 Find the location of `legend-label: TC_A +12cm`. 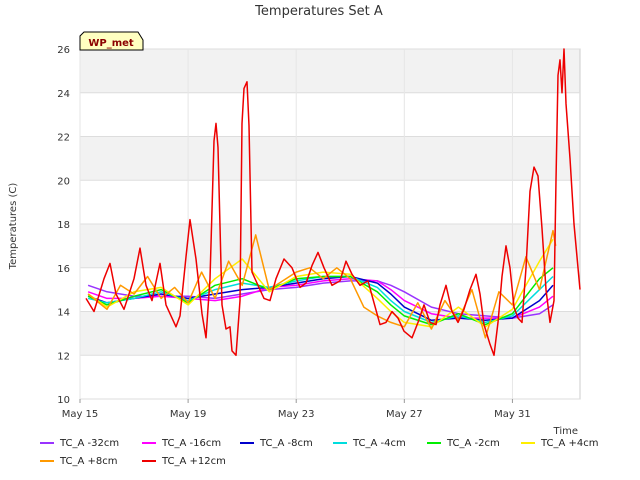

legend-label: TC_A +12cm is located at coordinates (194, 461).